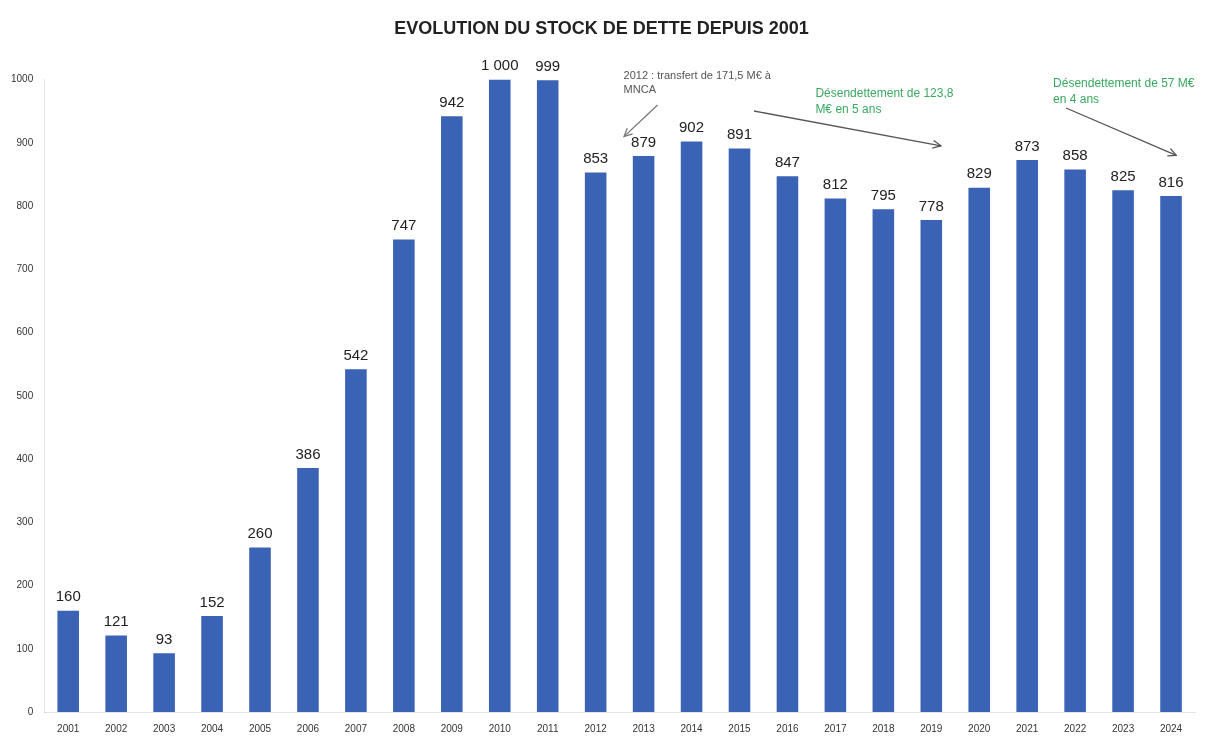 The width and height of the screenshot is (1223, 751). Describe the element at coordinates (1124, 92) in the screenshot. I see `annotation: Désendettement de 57 M€ en 4 ans` at that location.